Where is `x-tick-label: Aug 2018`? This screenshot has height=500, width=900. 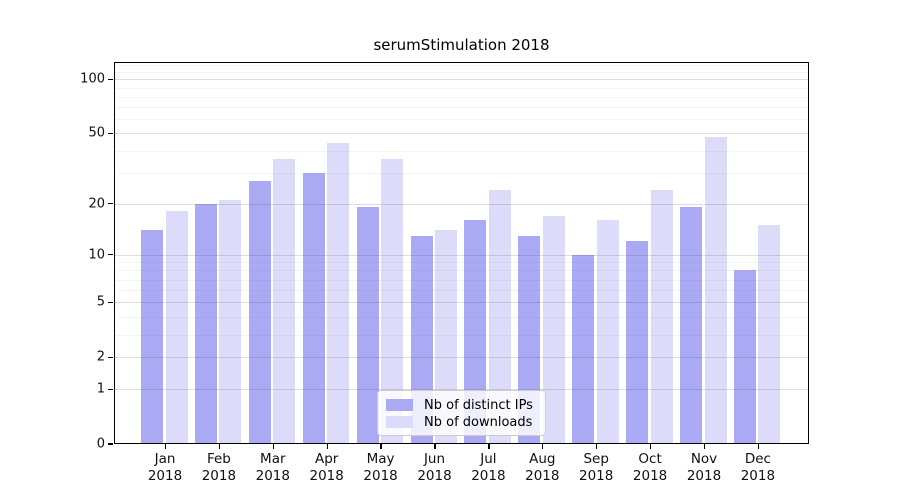 x-tick-label: Aug 2018 is located at coordinates (542, 468).